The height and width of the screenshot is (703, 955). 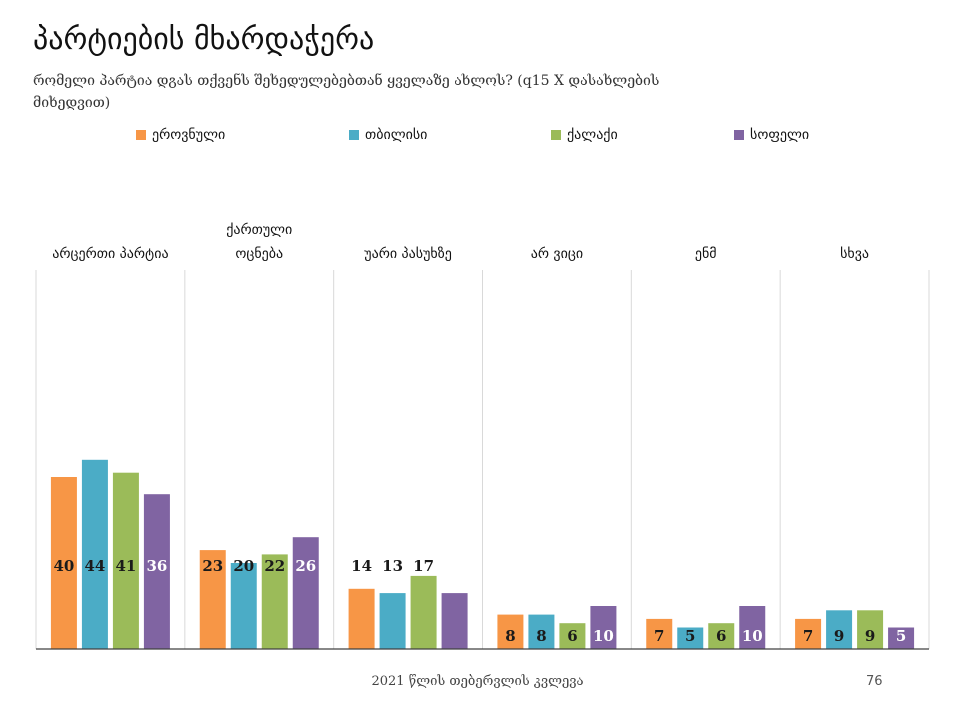 I want to click on category-label: არ ვიცი, so click(x=557, y=253).